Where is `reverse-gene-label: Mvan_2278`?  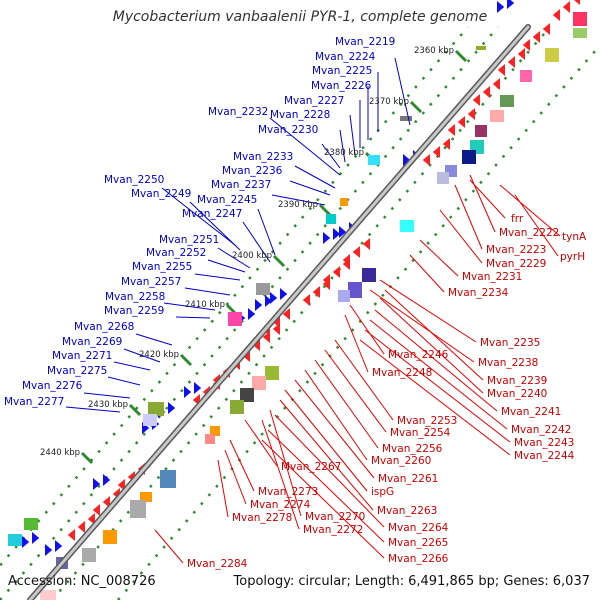 reverse-gene-label: Mvan_2278 is located at coordinates (262, 518).